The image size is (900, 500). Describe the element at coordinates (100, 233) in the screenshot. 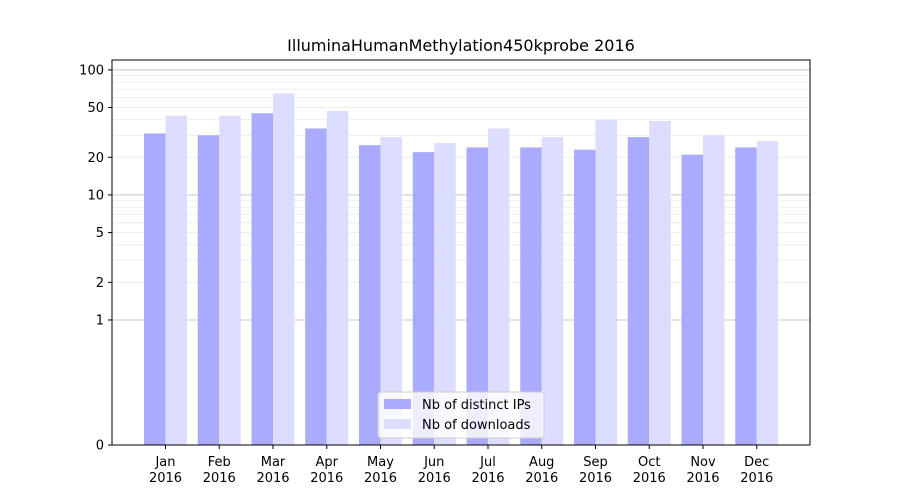

I see `y-tick-label: 5` at that location.